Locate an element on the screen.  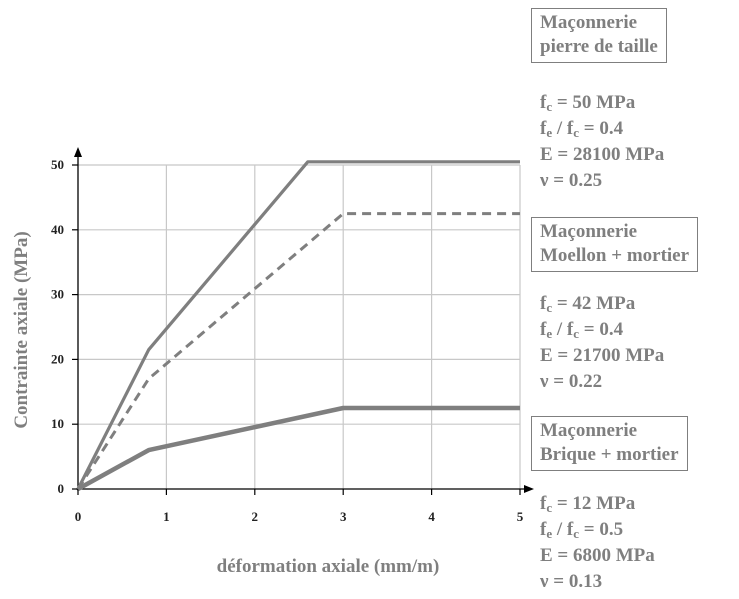
legend-title-line2: Moellon + mortier is located at coordinates (615, 255).